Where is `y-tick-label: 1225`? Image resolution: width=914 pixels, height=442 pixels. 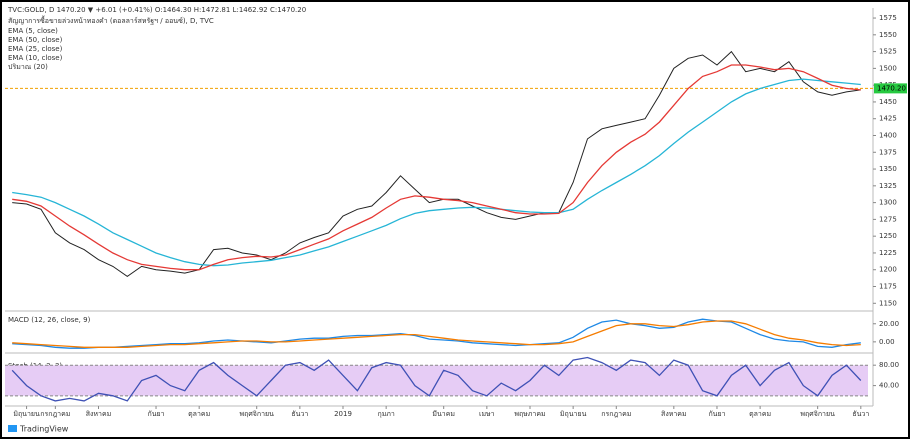
y-tick-label: 1225 is located at coordinates (888, 253).